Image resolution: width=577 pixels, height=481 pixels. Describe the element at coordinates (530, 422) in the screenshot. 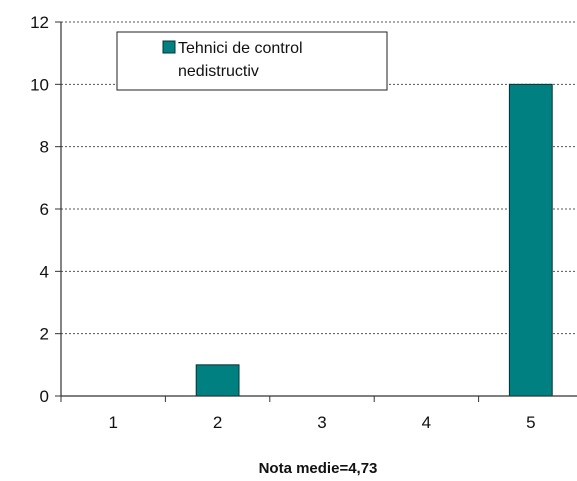

I see `x-tick-label: 5` at that location.